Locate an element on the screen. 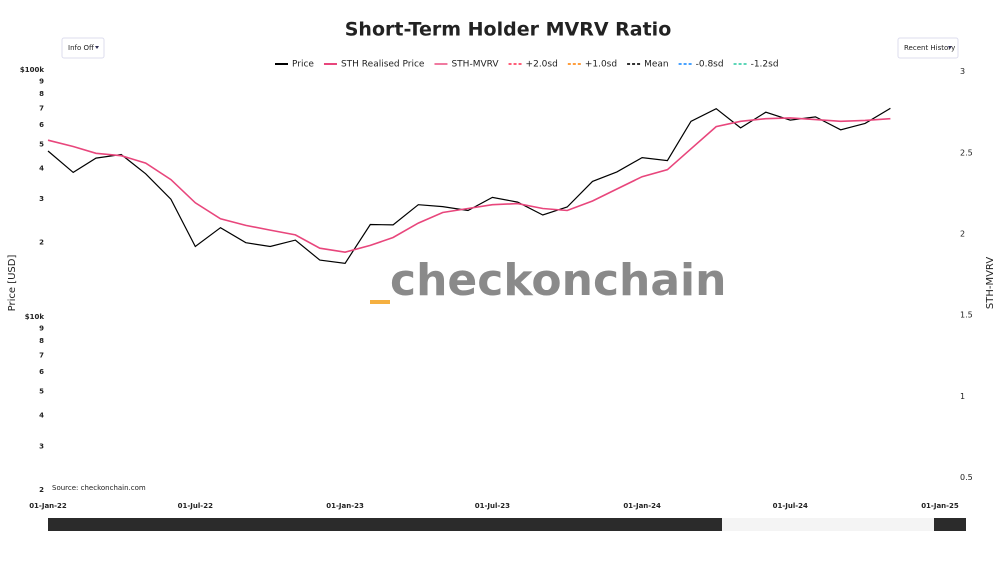 This screenshot has height=562, width=1000. y2-axis-title: STH-MVRV is located at coordinates (990, 283).